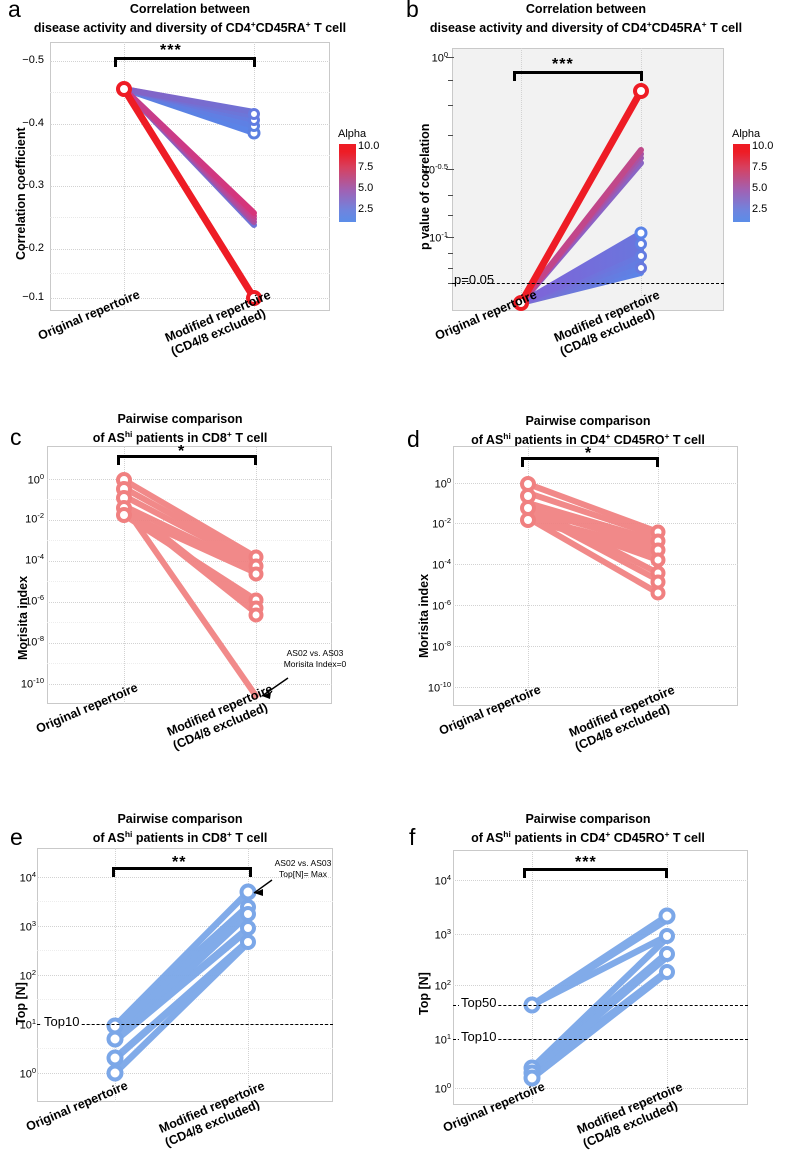 The image size is (785, 1176). What do you see at coordinates (62, 1021) in the screenshot?
I see `panel-e-threshold-label-top10: Top10` at bounding box center [62, 1021].